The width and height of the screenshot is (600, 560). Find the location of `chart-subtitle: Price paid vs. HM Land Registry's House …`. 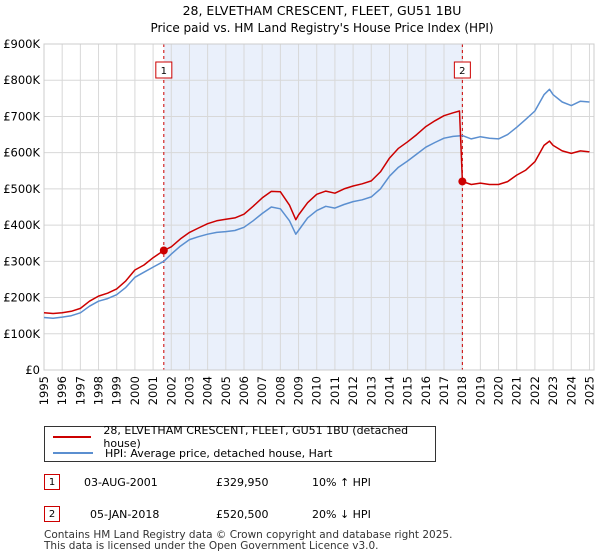

chart-subtitle: Price paid vs. HM Land Registry's House … is located at coordinates (321, 28).